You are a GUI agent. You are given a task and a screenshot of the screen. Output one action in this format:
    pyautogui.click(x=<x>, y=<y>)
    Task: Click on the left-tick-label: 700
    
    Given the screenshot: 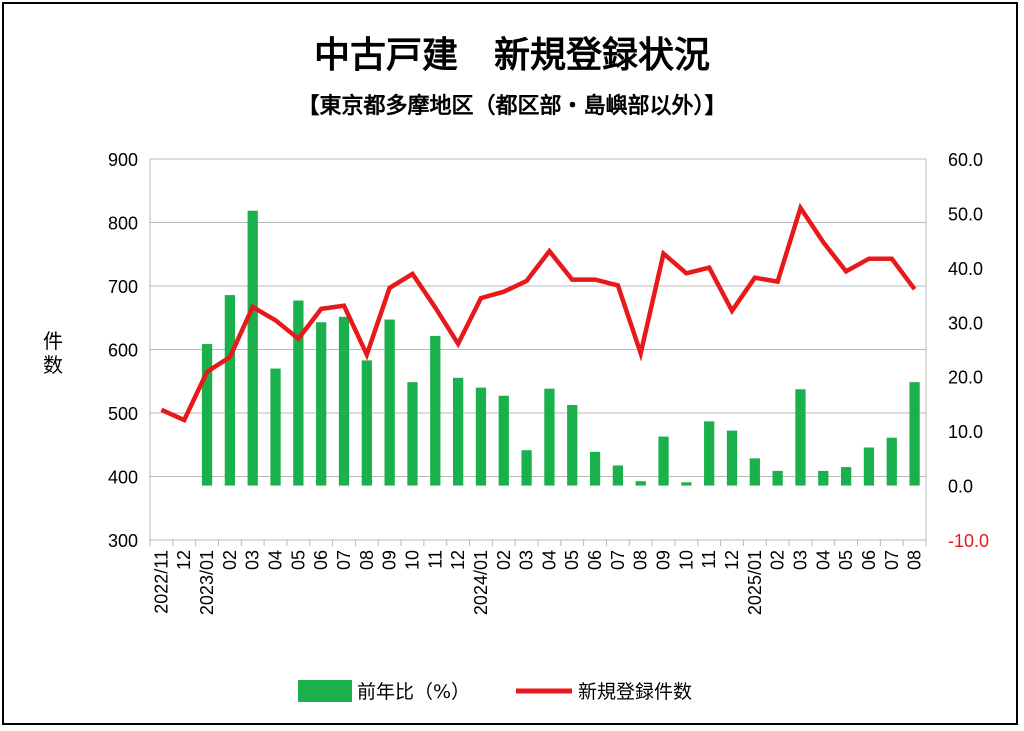 What is the action you would take?
    pyautogui.click(x=123, y=287)
    